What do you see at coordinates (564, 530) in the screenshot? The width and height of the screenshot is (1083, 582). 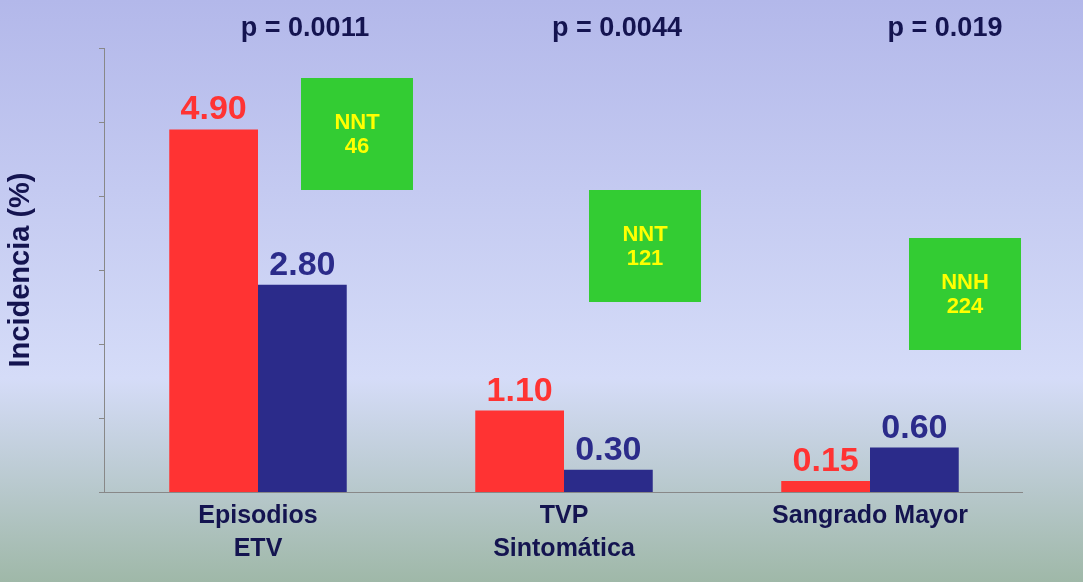 I see `x-tick-label: TVP Sintomática` at bounding box center [564, 530].